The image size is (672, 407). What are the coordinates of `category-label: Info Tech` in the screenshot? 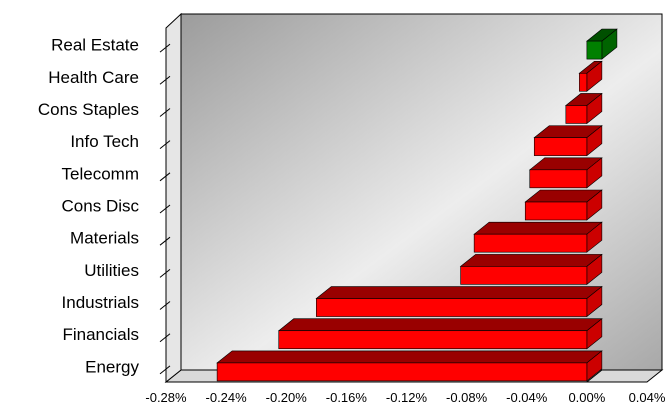 It's located at (104, 141).